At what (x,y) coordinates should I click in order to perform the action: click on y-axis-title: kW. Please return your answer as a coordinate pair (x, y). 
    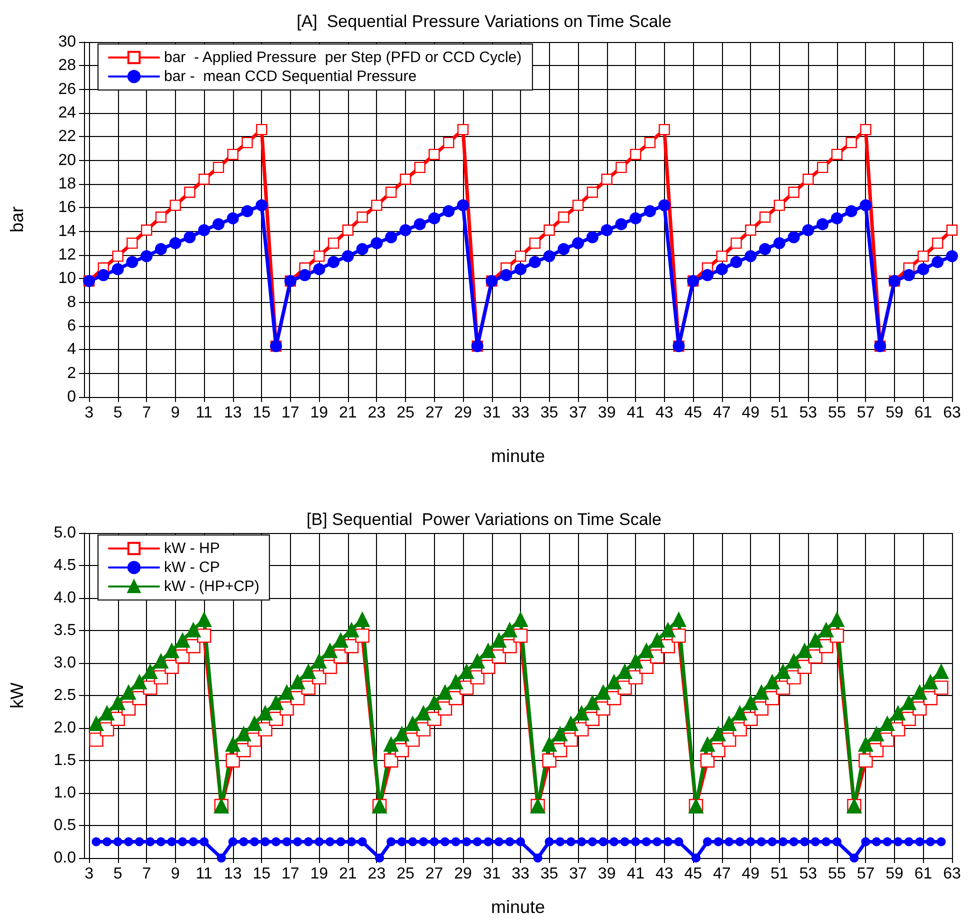
    Looking at the image, I should click on (17, 695).